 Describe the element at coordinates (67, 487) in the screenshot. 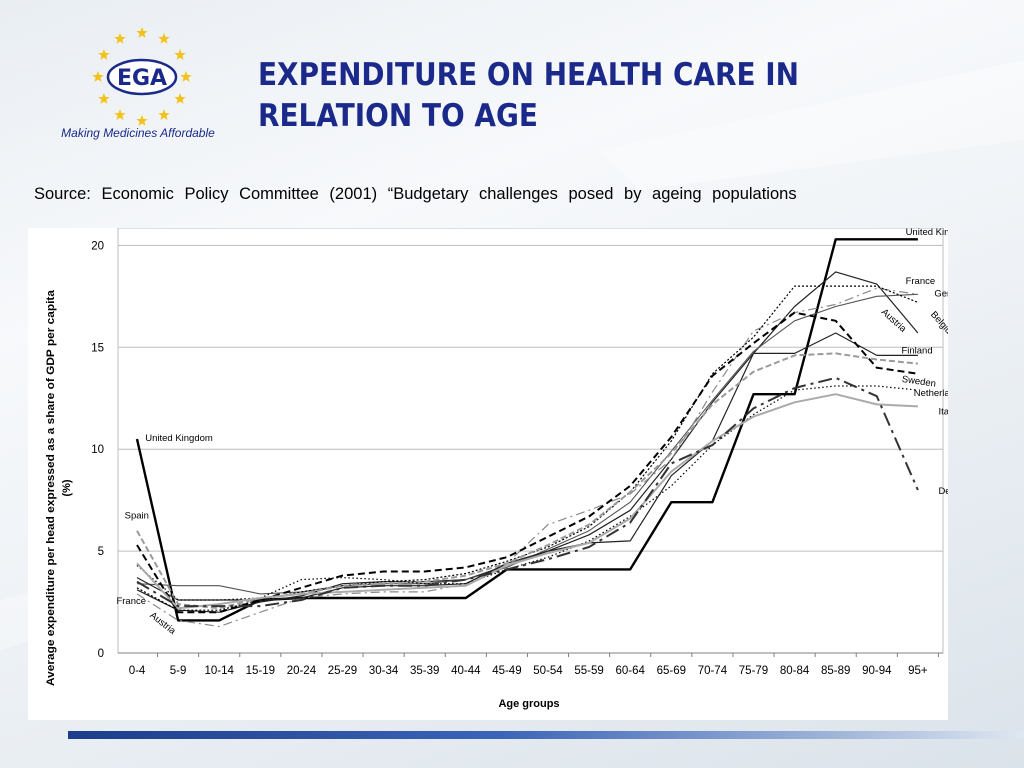

I see `y-axis-title-line-2: (%)` at that location.